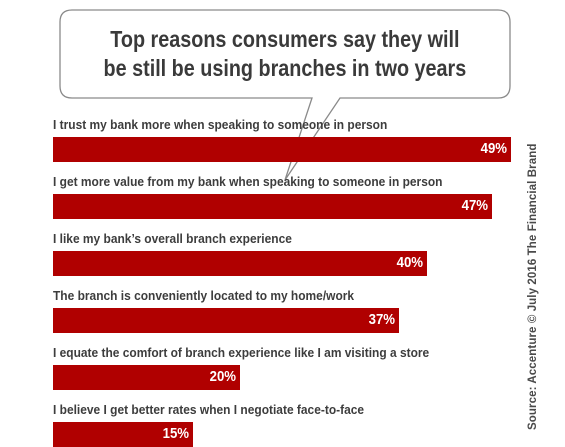 Image resolution: width=565 pixels, height=447 pixels. What do you see at coordinates (493, 148) in the screenshot?
I see `bar-value-label: 49%` at bounding box center [493, 148].